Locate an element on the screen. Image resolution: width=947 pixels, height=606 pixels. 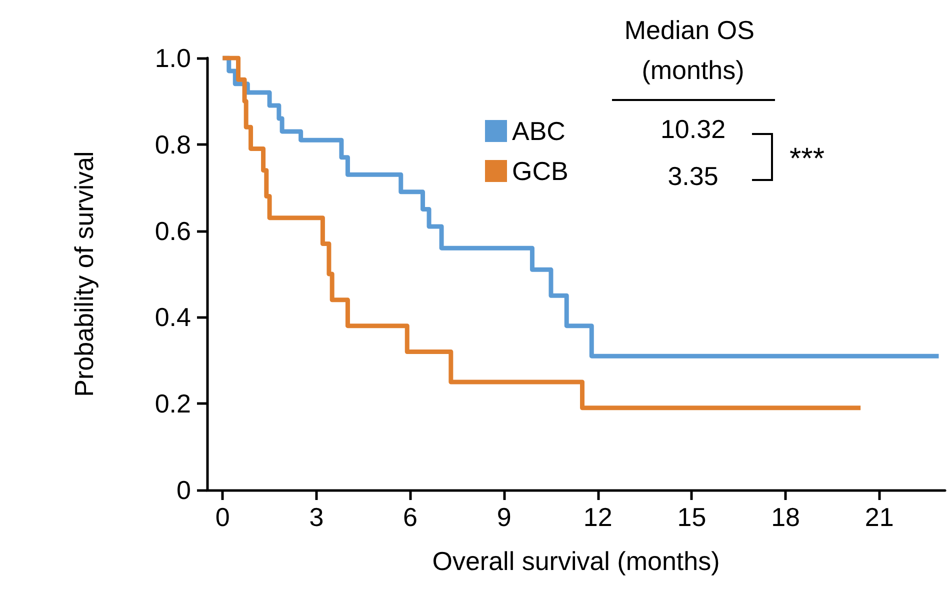
y-tick-label: 0.2 is located at coordinates (172, 403).